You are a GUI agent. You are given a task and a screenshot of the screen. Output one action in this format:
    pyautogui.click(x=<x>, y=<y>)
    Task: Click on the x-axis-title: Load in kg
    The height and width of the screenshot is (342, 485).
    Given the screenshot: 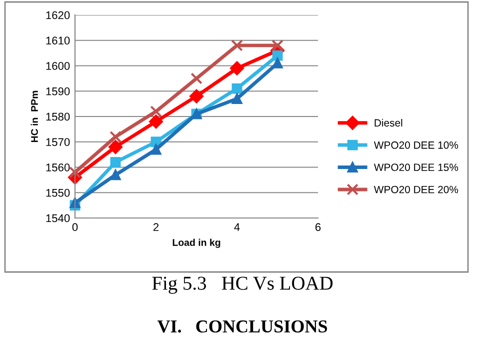 What is the action you would take?
    pyautogui.click(x=196, y=243)
    